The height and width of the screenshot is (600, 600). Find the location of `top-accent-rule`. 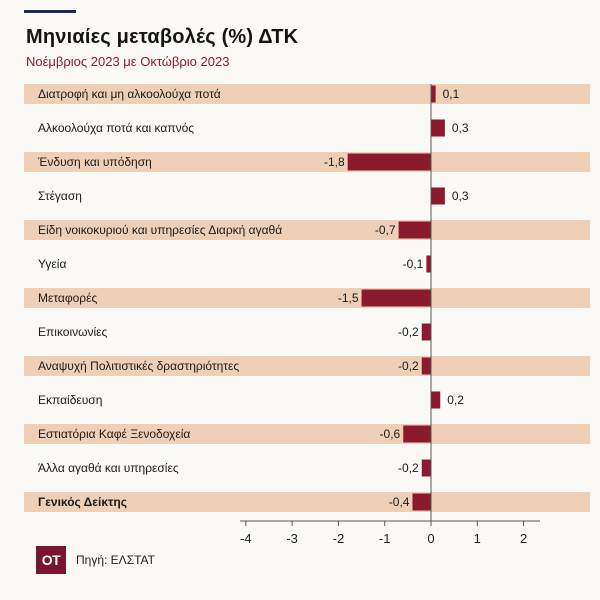

top-accent-rule is located at coordinates (50, 11).